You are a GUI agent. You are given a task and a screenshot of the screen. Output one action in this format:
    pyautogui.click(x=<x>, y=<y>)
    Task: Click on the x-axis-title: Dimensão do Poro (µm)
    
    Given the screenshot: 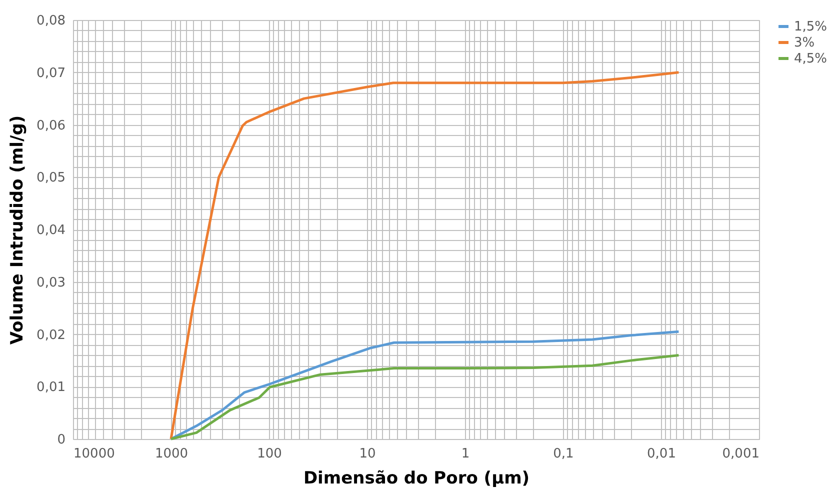 What is the action you would take?
    pyautogui.click(x=416, y=478)
    